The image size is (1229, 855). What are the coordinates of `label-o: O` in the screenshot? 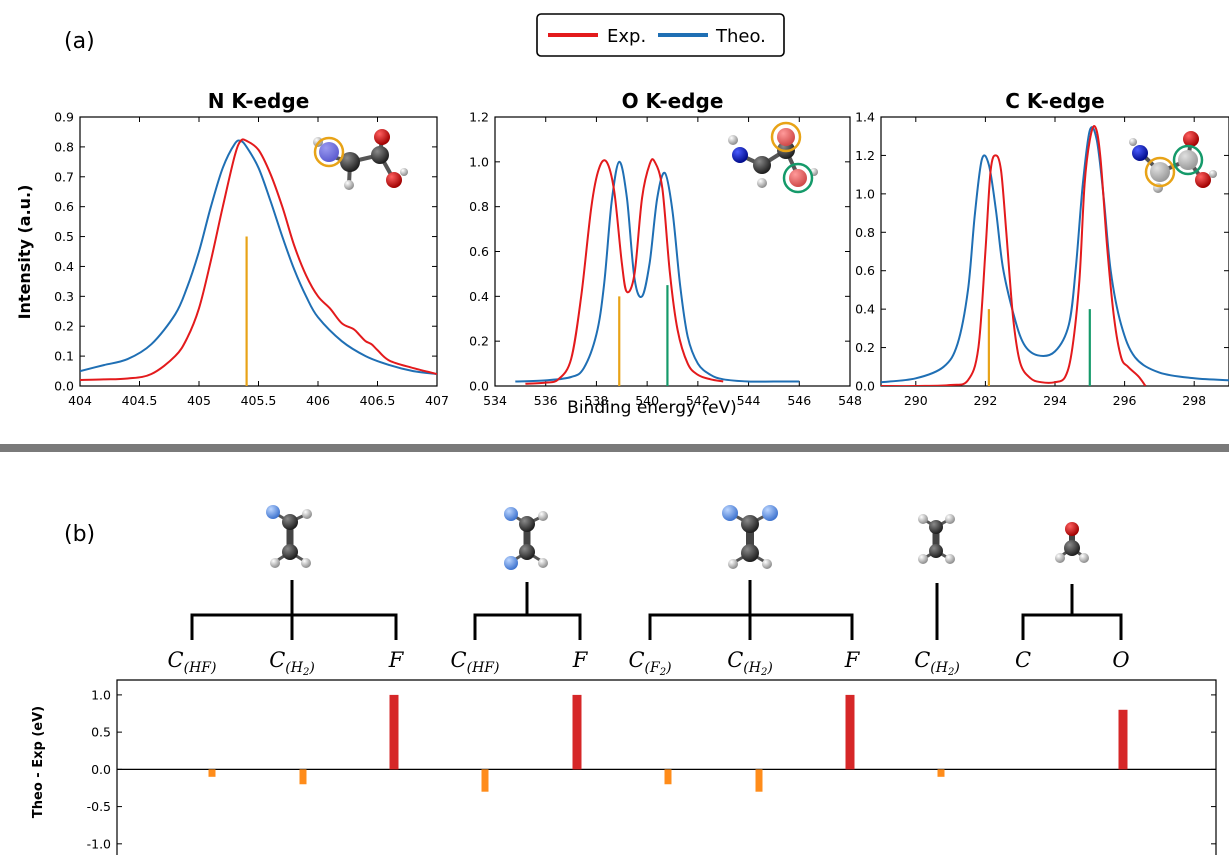 It's located at (1120, 660).